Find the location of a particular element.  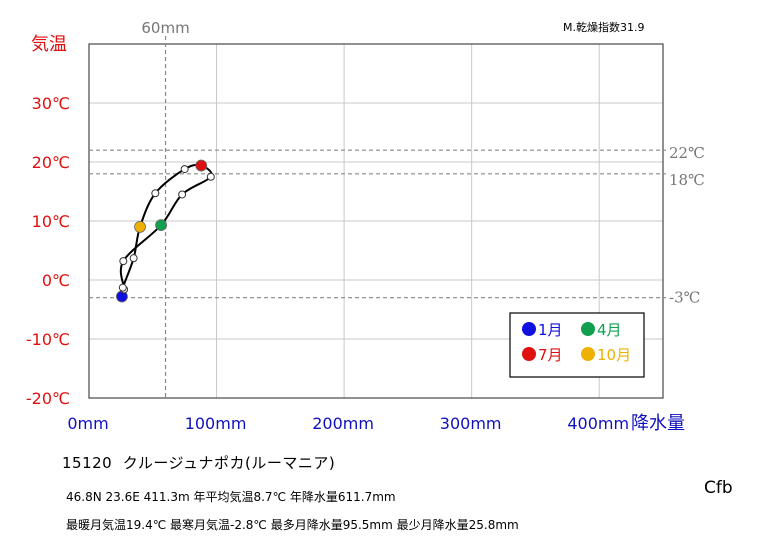

y-tick-label: 10℃ is located at coordinates (51, 221).